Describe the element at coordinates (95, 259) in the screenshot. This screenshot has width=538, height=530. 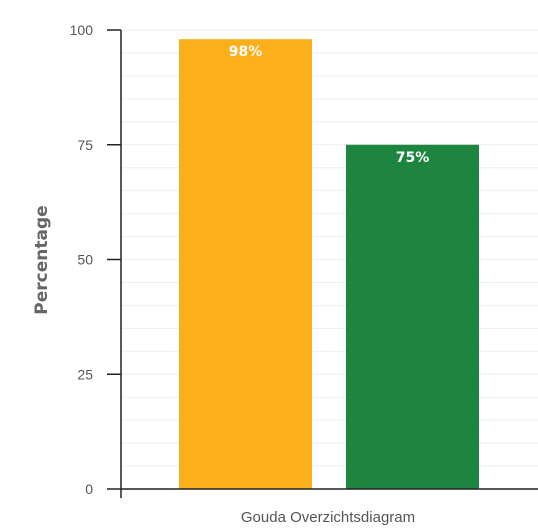
I see `y-axis-ticks: 0 25 50 75 100` at that location.